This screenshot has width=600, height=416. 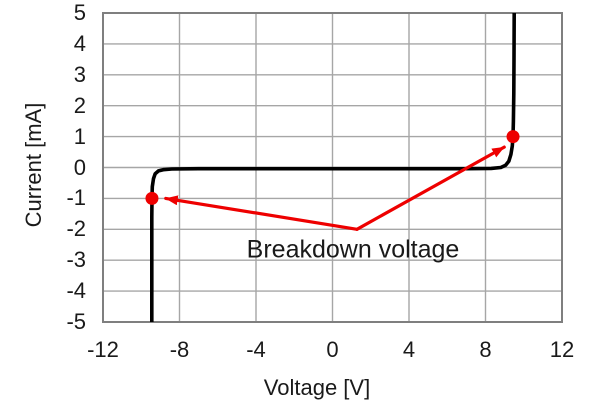 I want to click on y-tick-label: 4, so click(x=79, y=43).